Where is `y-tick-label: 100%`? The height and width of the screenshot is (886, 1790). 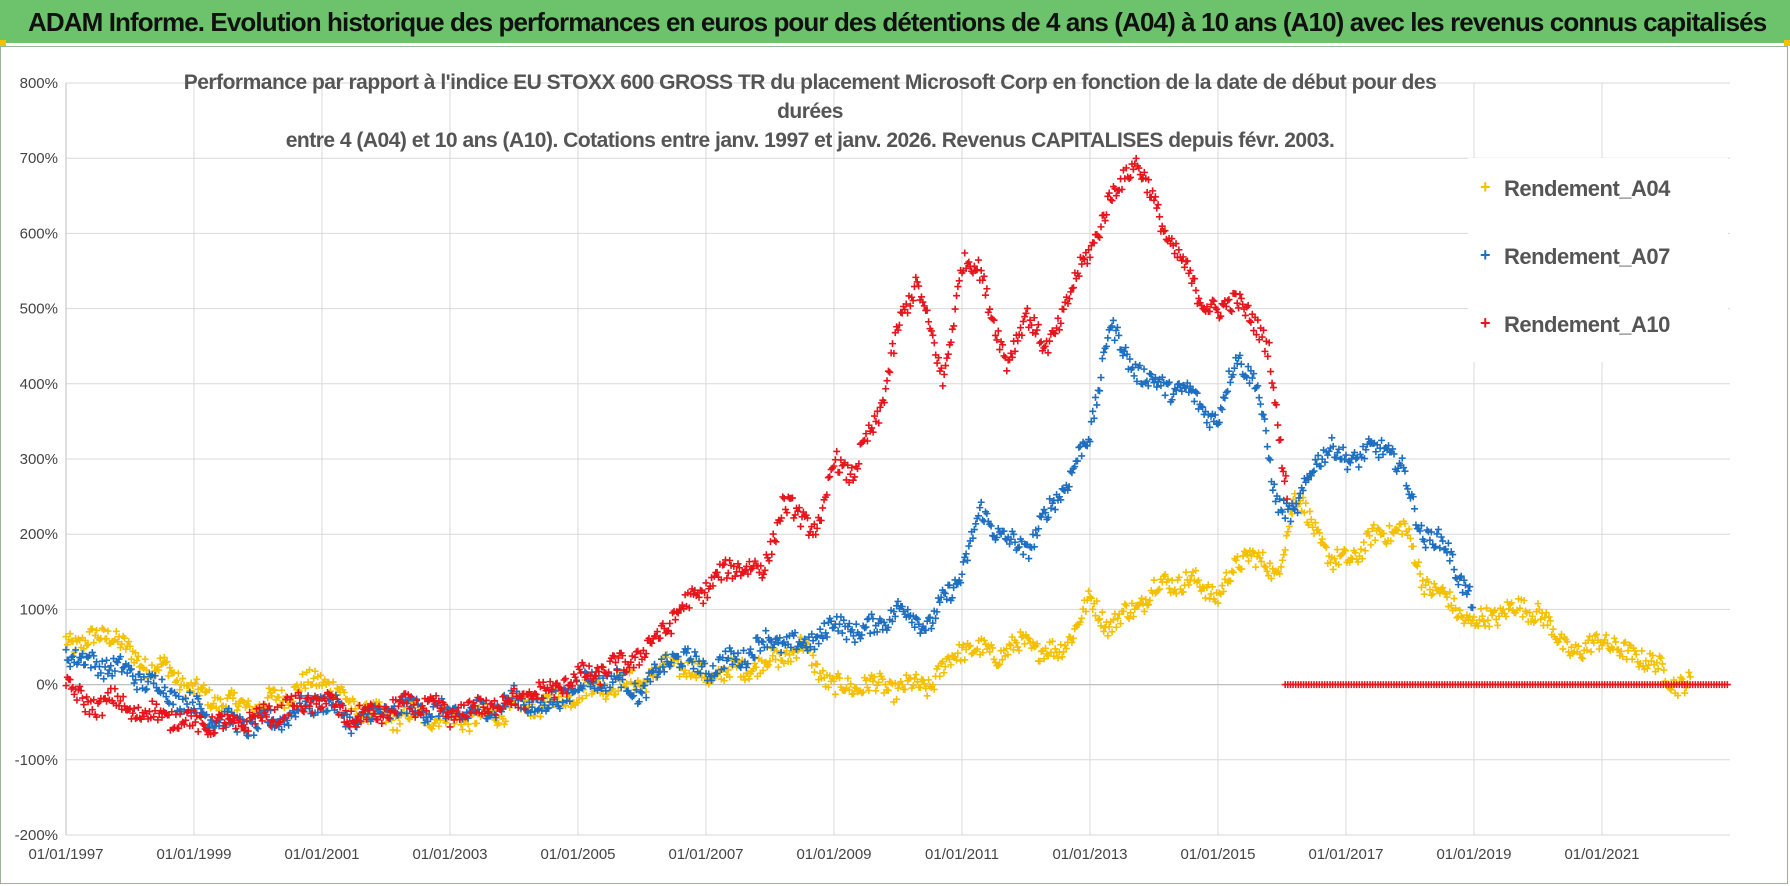 y-tick-label: 100% is located at coordinates (39, 609).